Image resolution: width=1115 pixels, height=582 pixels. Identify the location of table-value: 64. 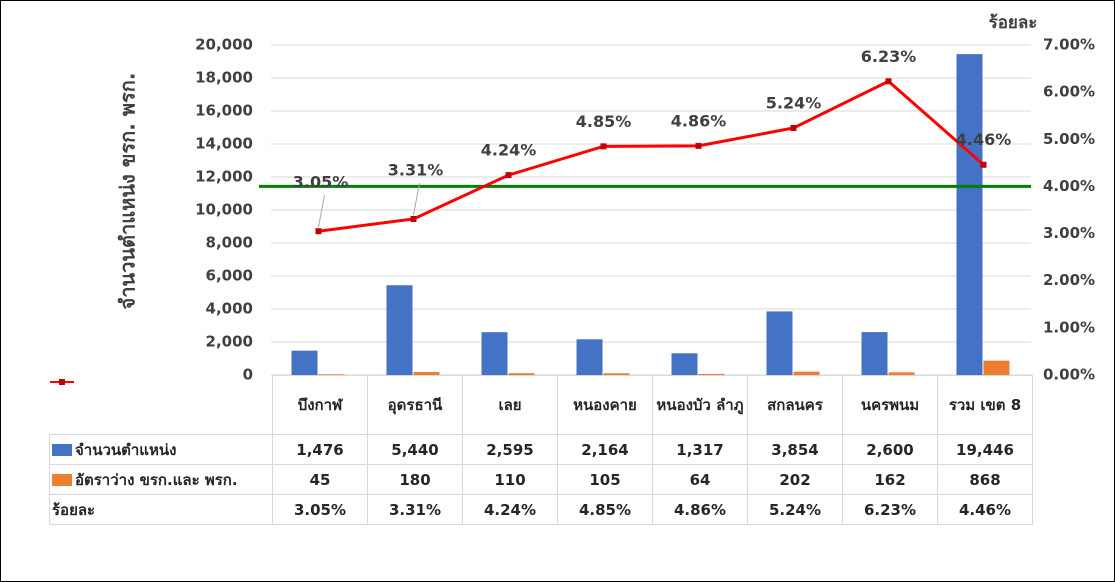
(700, 479).